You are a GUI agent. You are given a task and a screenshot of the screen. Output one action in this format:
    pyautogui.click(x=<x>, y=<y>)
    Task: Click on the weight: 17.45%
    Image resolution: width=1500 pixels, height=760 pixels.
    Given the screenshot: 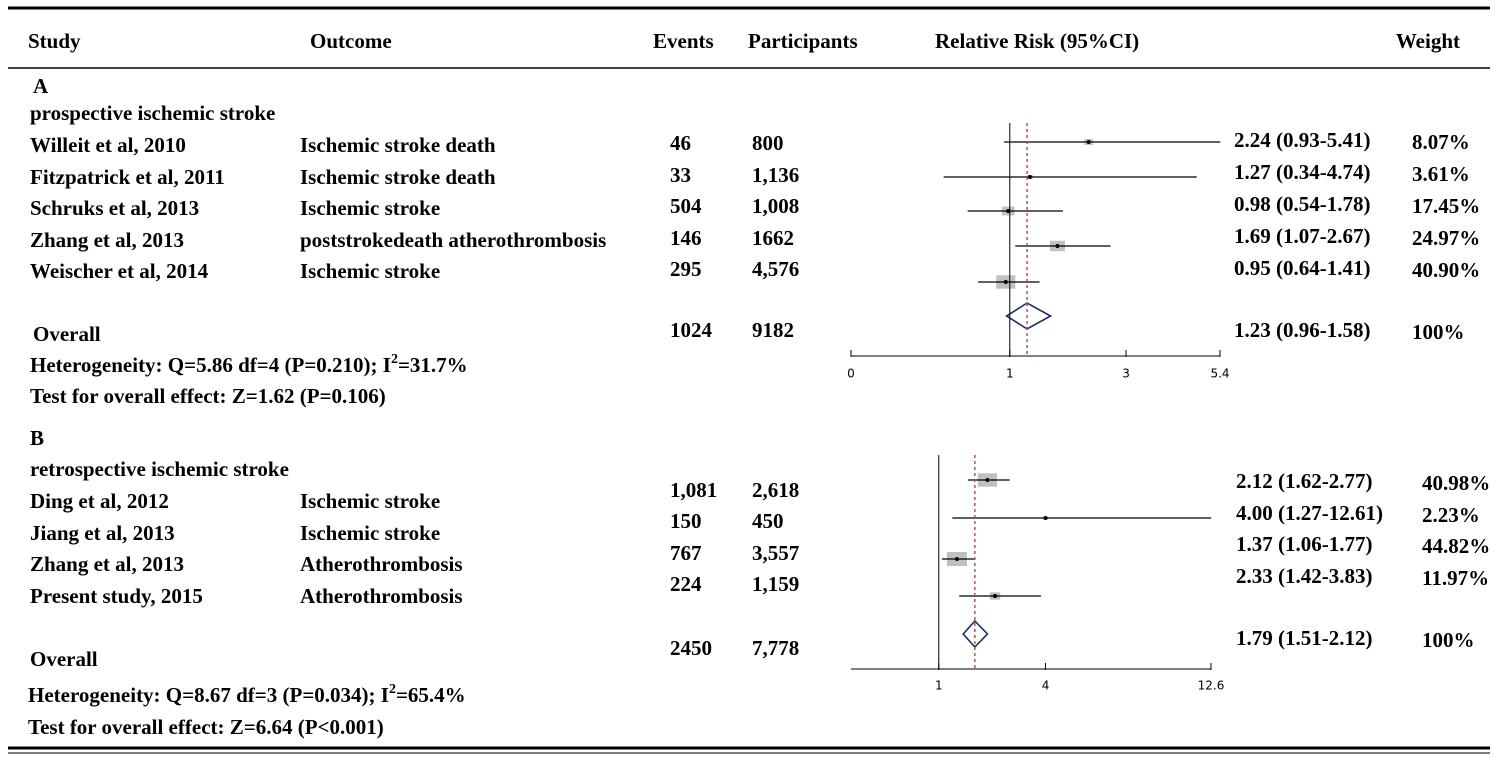 What is the action you would take?
    pyautogui.click(x=1446, y=206)
    